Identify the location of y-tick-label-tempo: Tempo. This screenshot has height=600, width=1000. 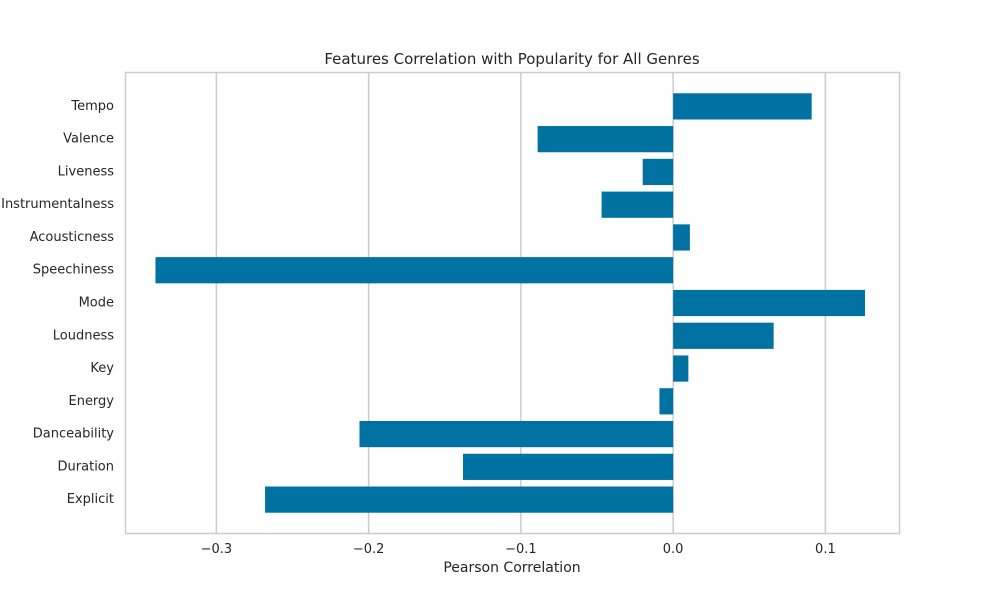
(92, 106).